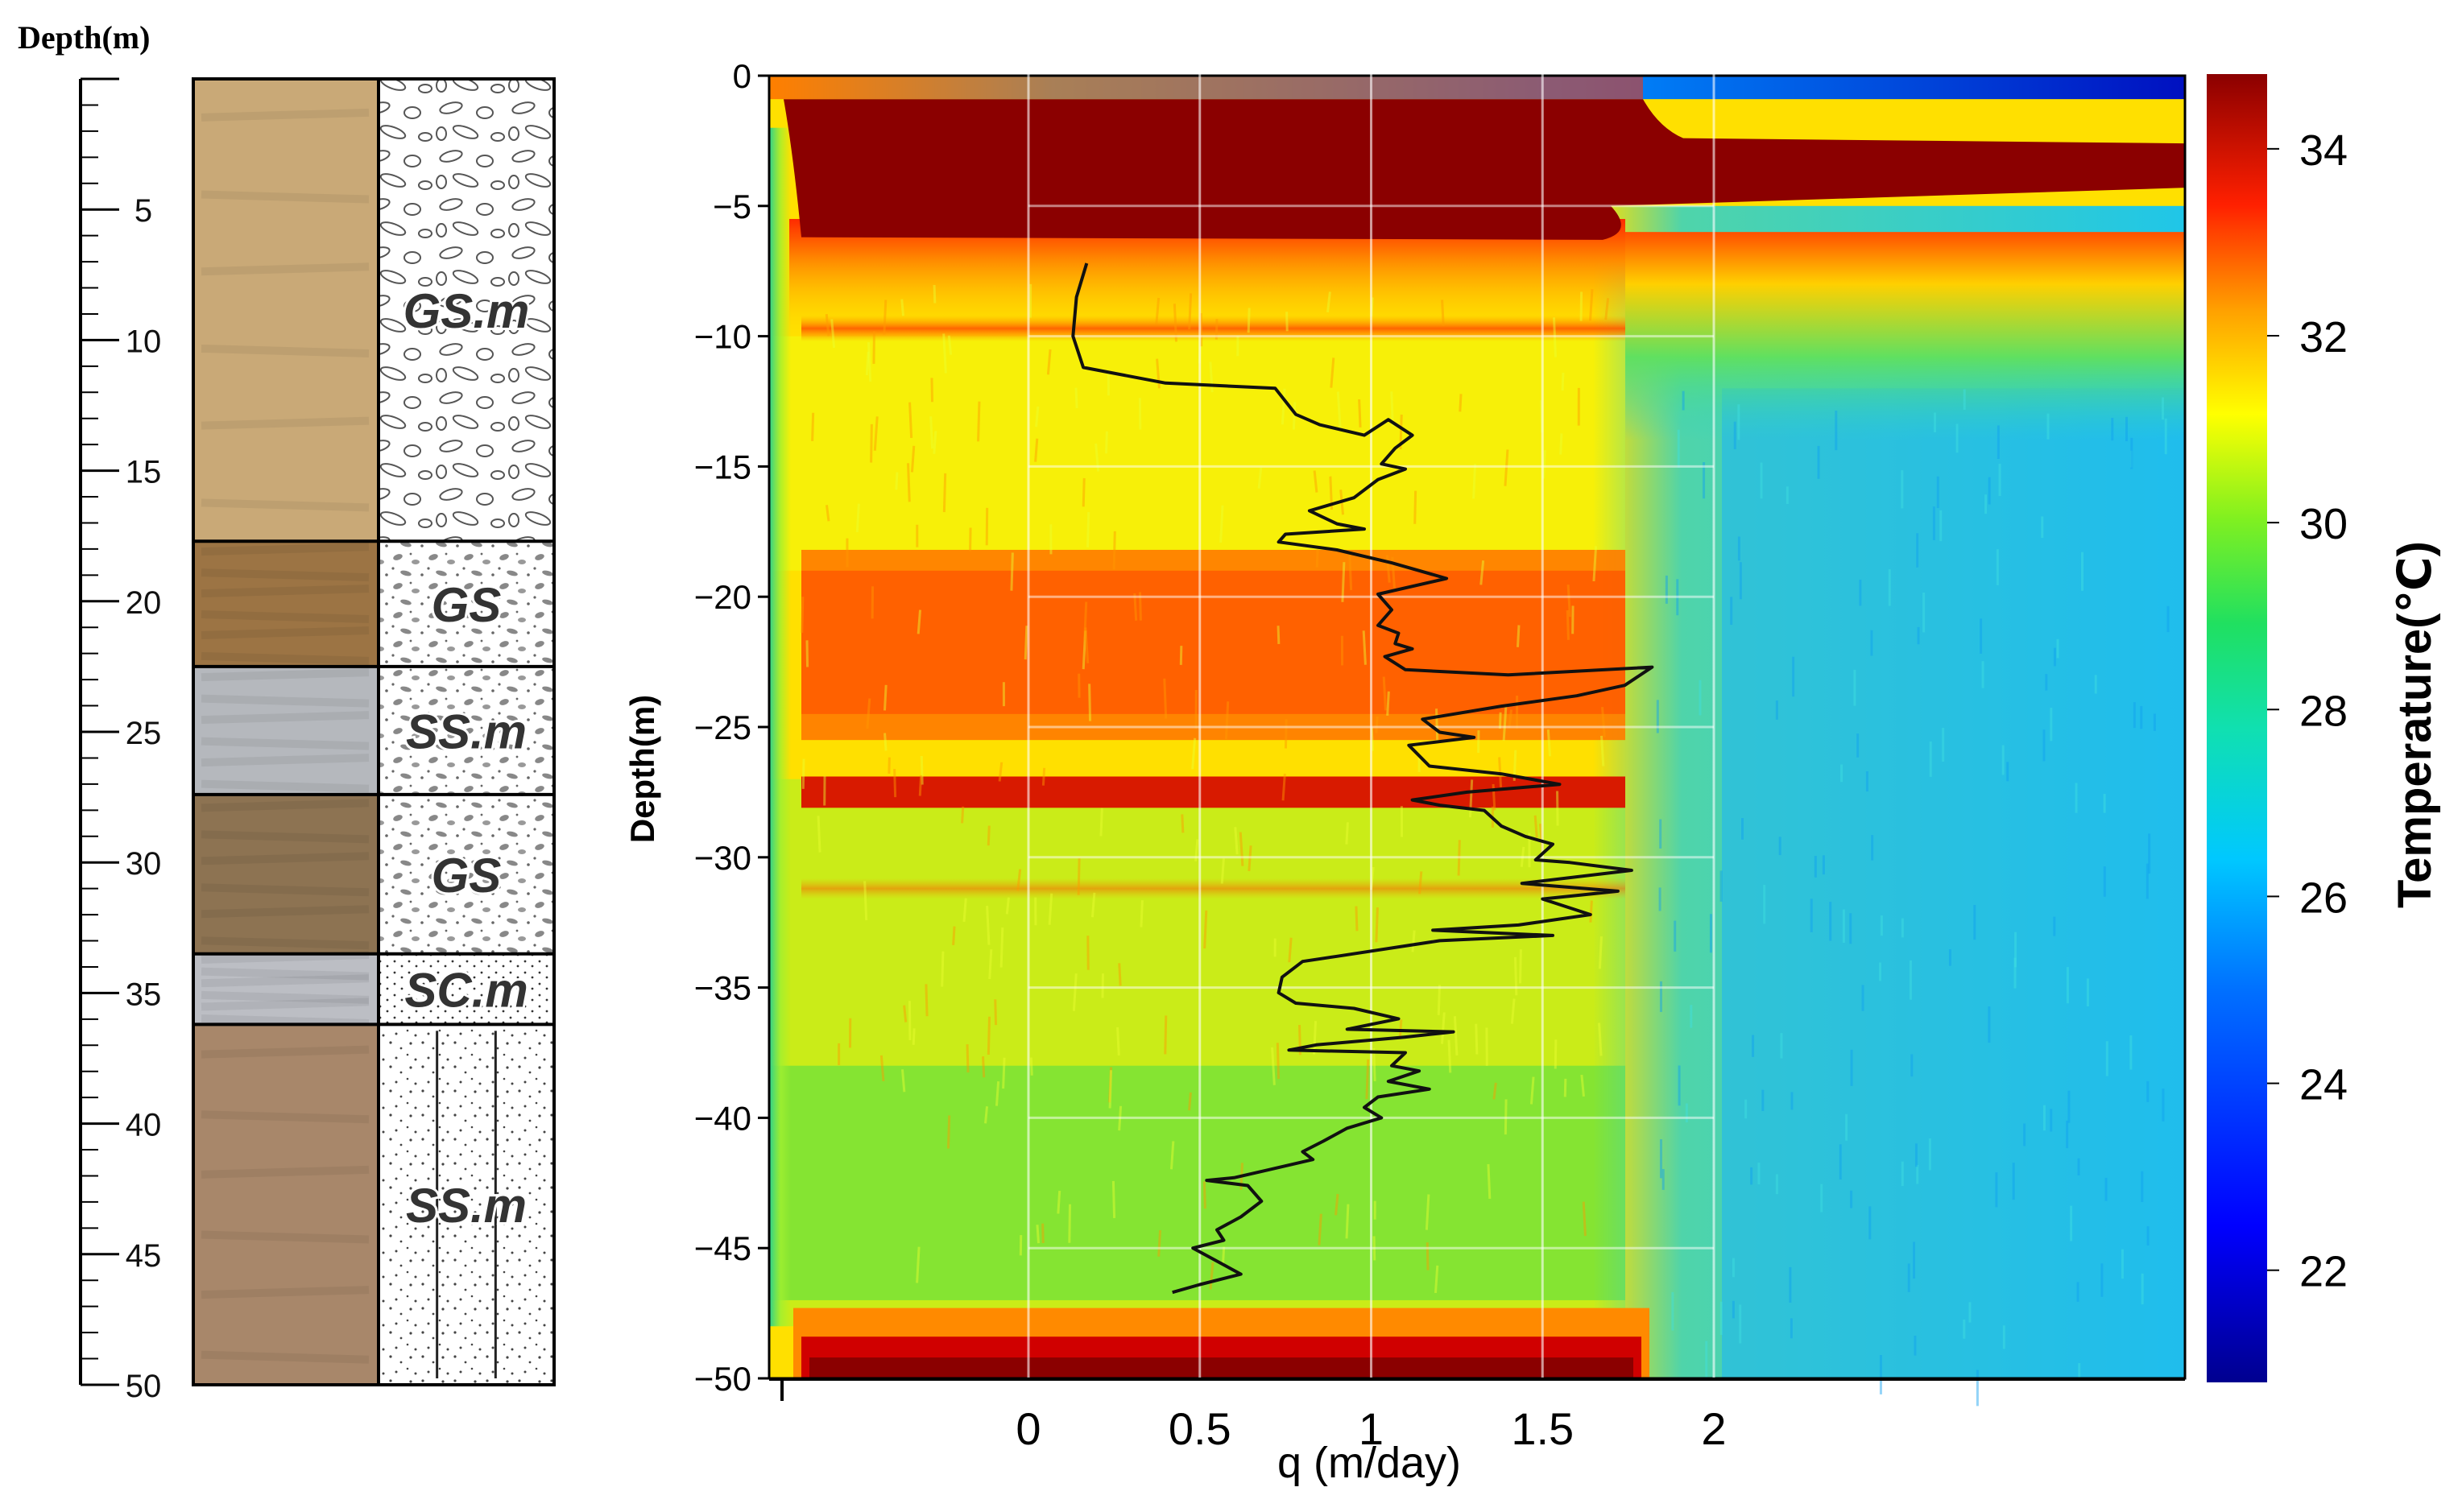 Image resolution: width=2458 pixels, height=1512 pixels. I want to click on heat-y-tick-label: −20, so click(722, 597).